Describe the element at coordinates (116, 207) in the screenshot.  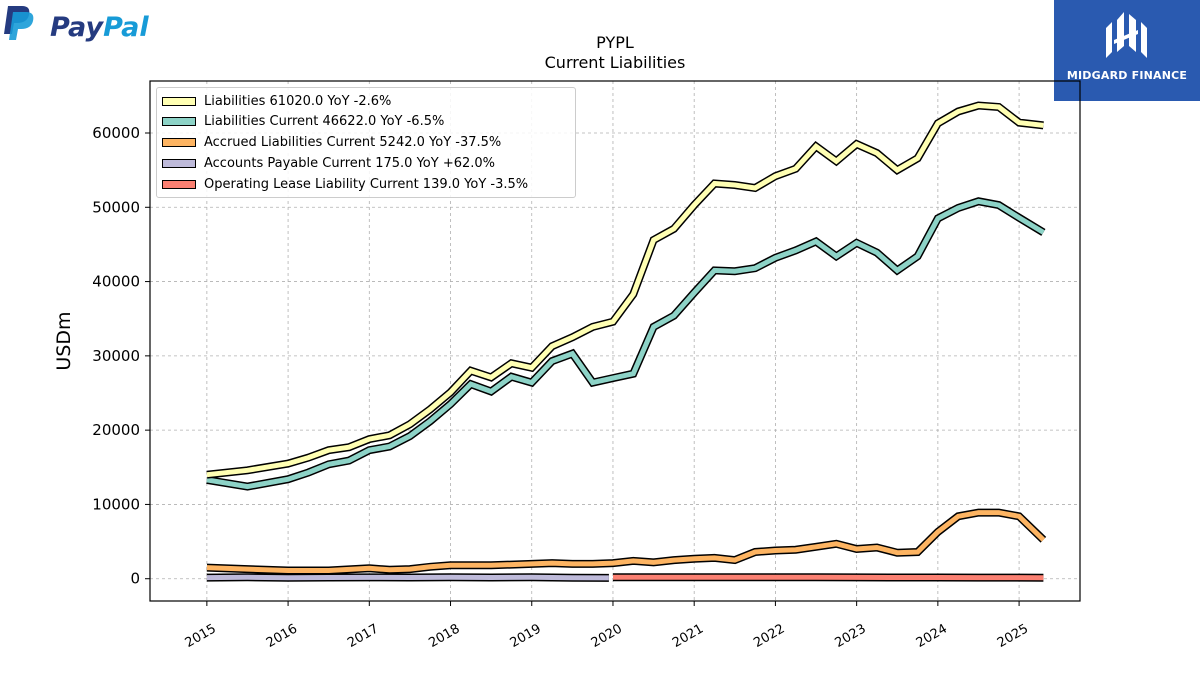
I see `y-tick-label: 50000` at that location.